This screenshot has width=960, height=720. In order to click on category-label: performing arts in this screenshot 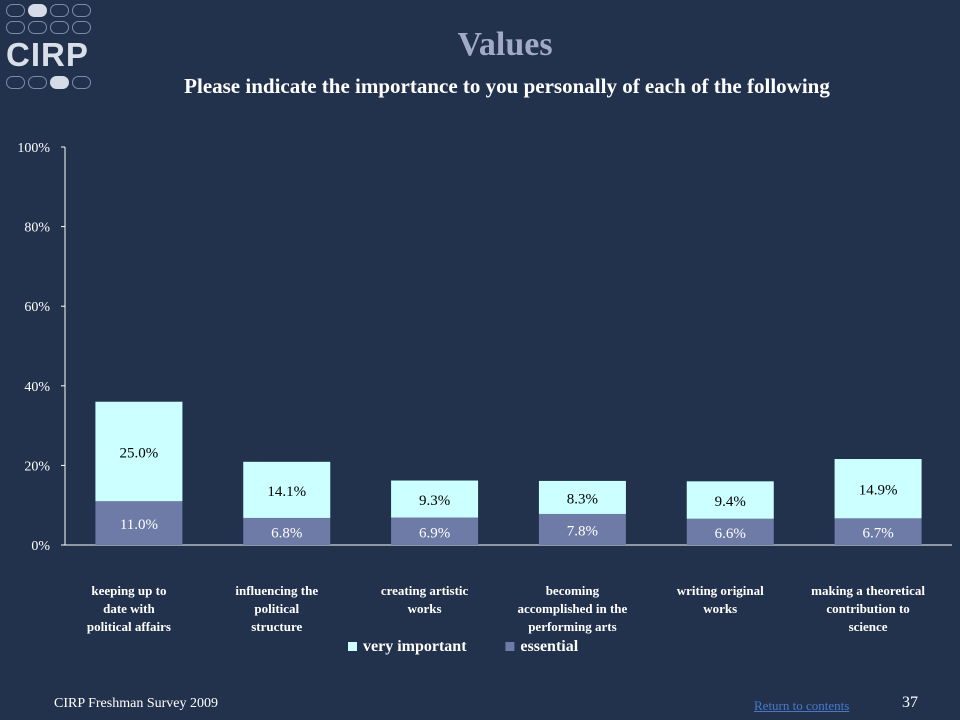, I will do `click(572, 626)`.